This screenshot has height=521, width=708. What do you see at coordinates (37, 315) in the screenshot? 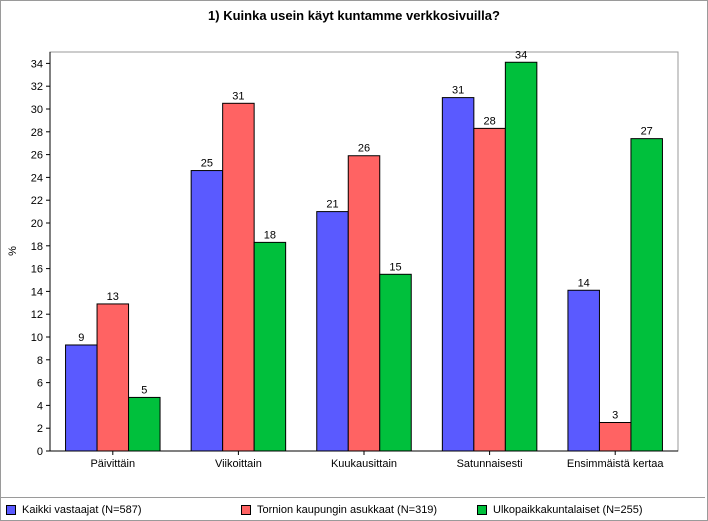
I see `y-tick-label: 12` at bounding box center [37, 315].